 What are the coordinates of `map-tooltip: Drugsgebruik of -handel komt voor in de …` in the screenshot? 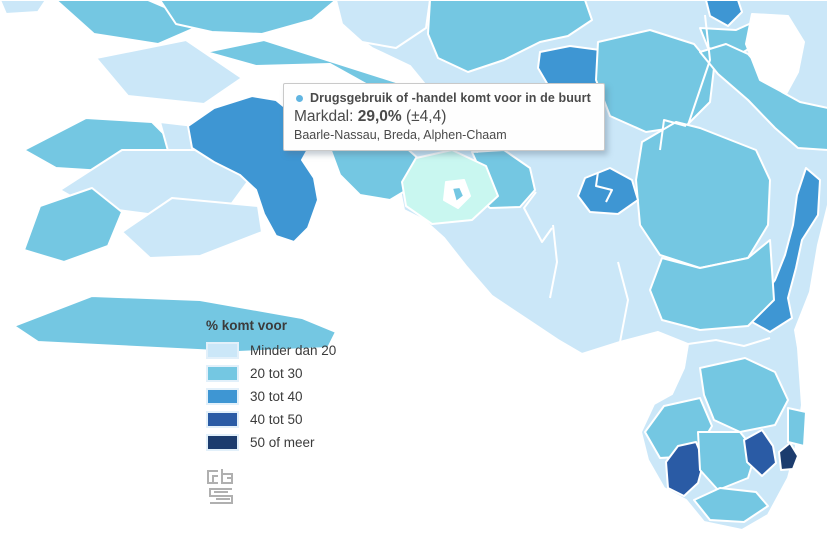 It's located at (444, 117).